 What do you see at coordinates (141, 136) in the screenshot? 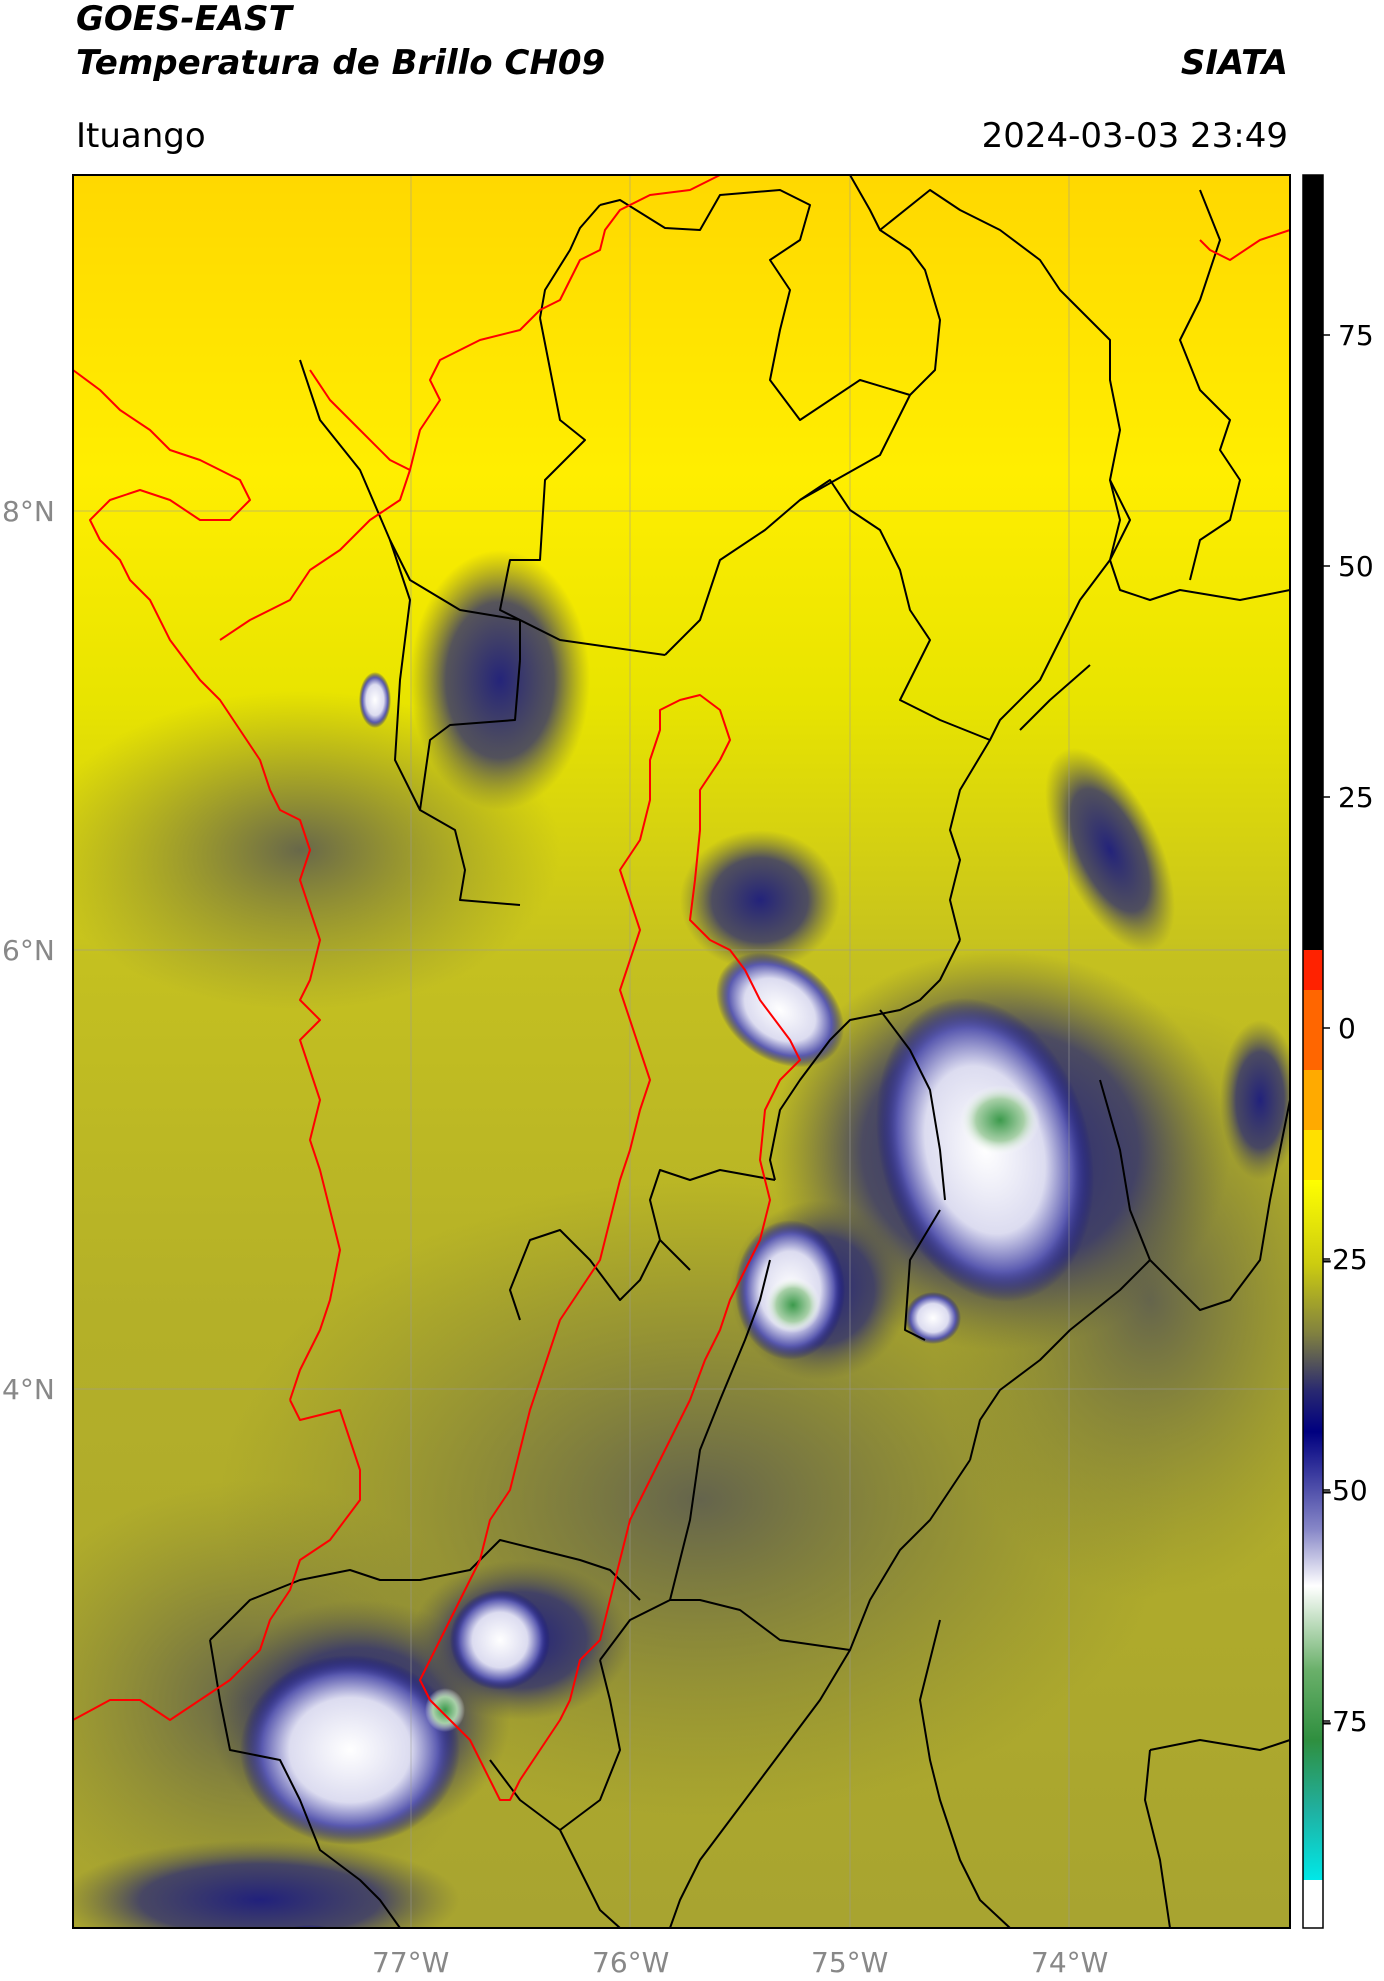
I see `location-label: Ituango` at bounding box center [141, 136].